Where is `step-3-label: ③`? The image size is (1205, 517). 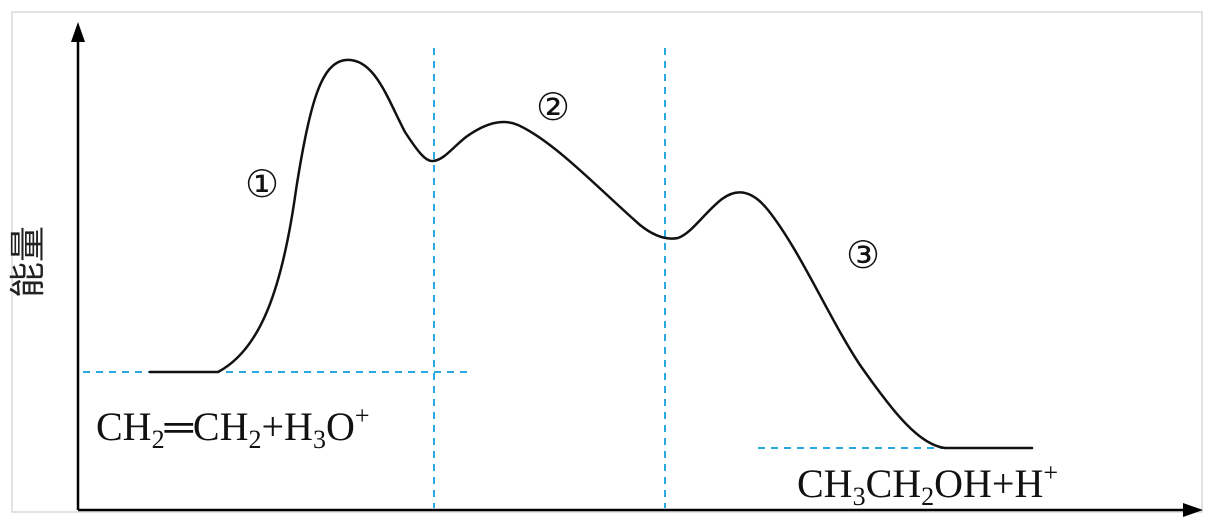 step-3-label: ③ is located at coordinates (863, 255).